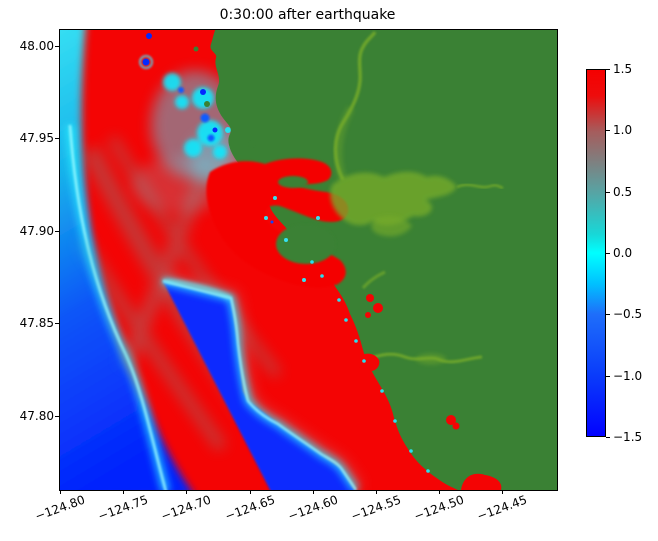  I want to click on y-tick-label: 48.00, so click(36, 46).